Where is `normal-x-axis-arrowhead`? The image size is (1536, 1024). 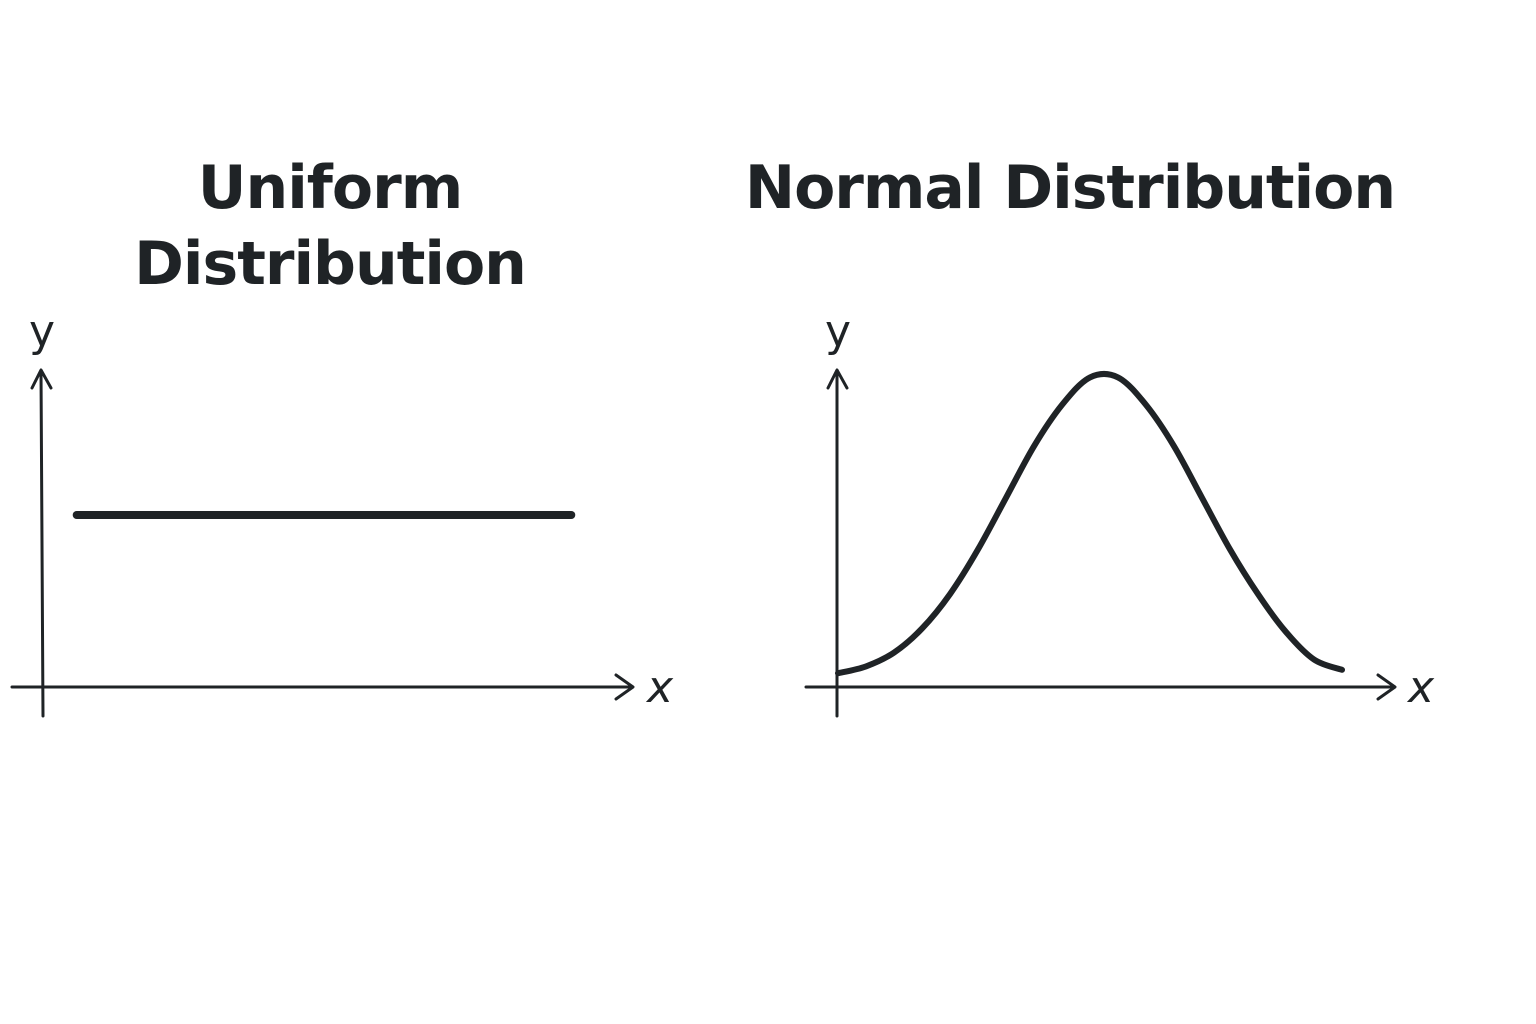
normal-x-axis-arrowhead is located at coordinates (1386, 687).